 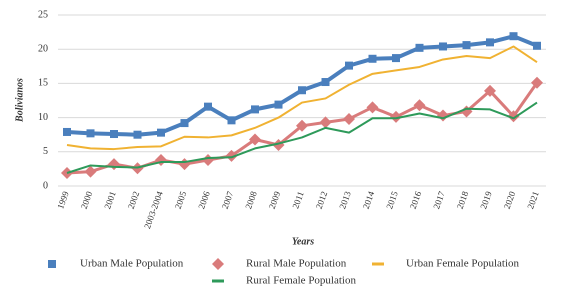 What do you see at coordinates (43, 117) in the screenshot?
I see `y-tick-label: 10` at bounding box center [43, 117].